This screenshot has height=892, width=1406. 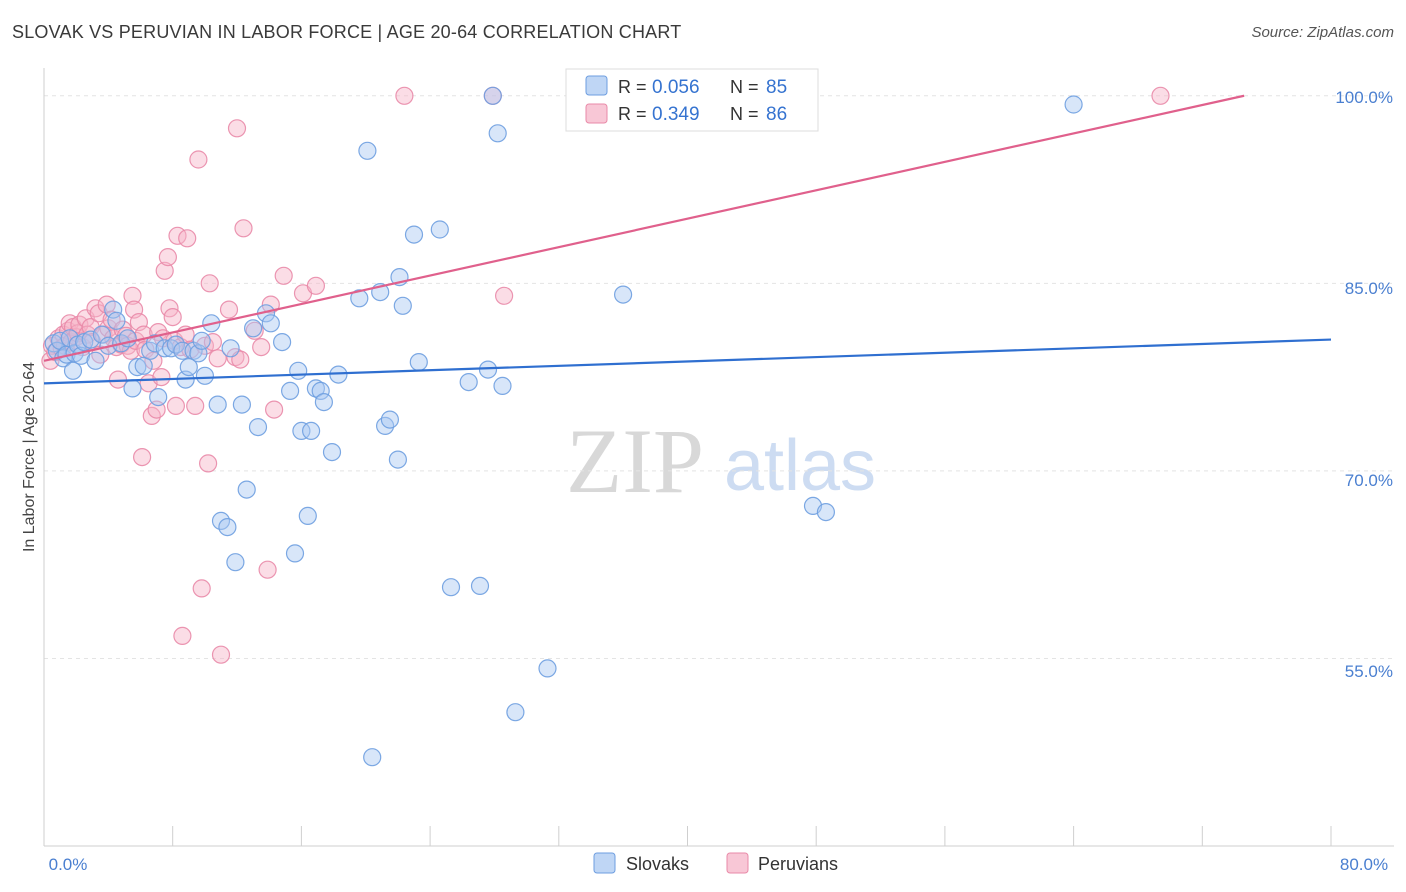 What do you see at coordinates (800, 466) in the screenshot?
I see `watermark-atlas: atlas` at bounding box center [800, 466].